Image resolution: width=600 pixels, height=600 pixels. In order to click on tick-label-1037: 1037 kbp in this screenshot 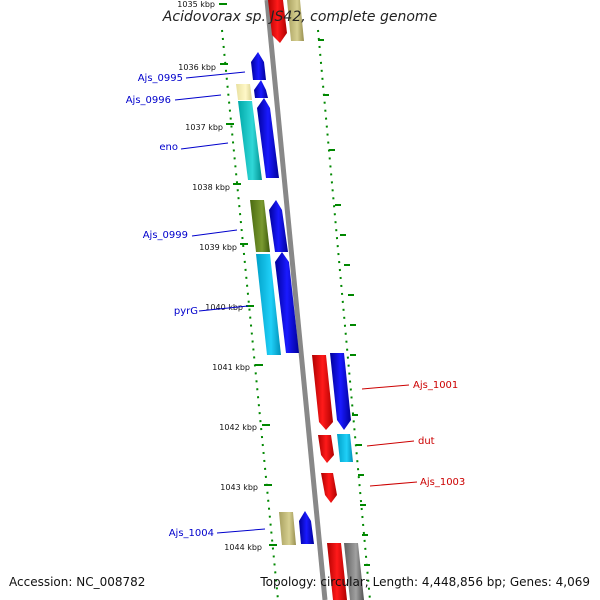, I will do `click(204, 127)`.